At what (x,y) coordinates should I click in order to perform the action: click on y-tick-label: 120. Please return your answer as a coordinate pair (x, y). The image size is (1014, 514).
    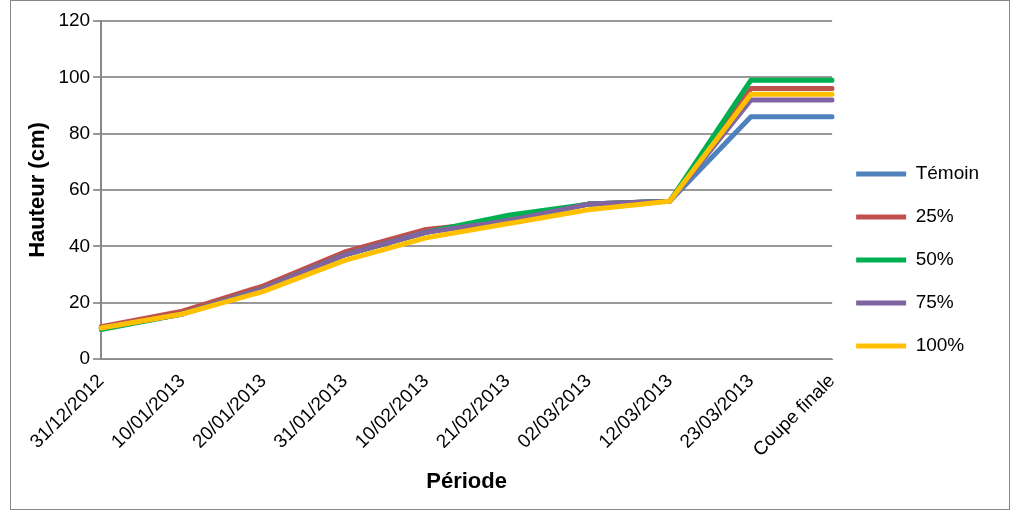
    Looking at the image, I should click on (74, 20).